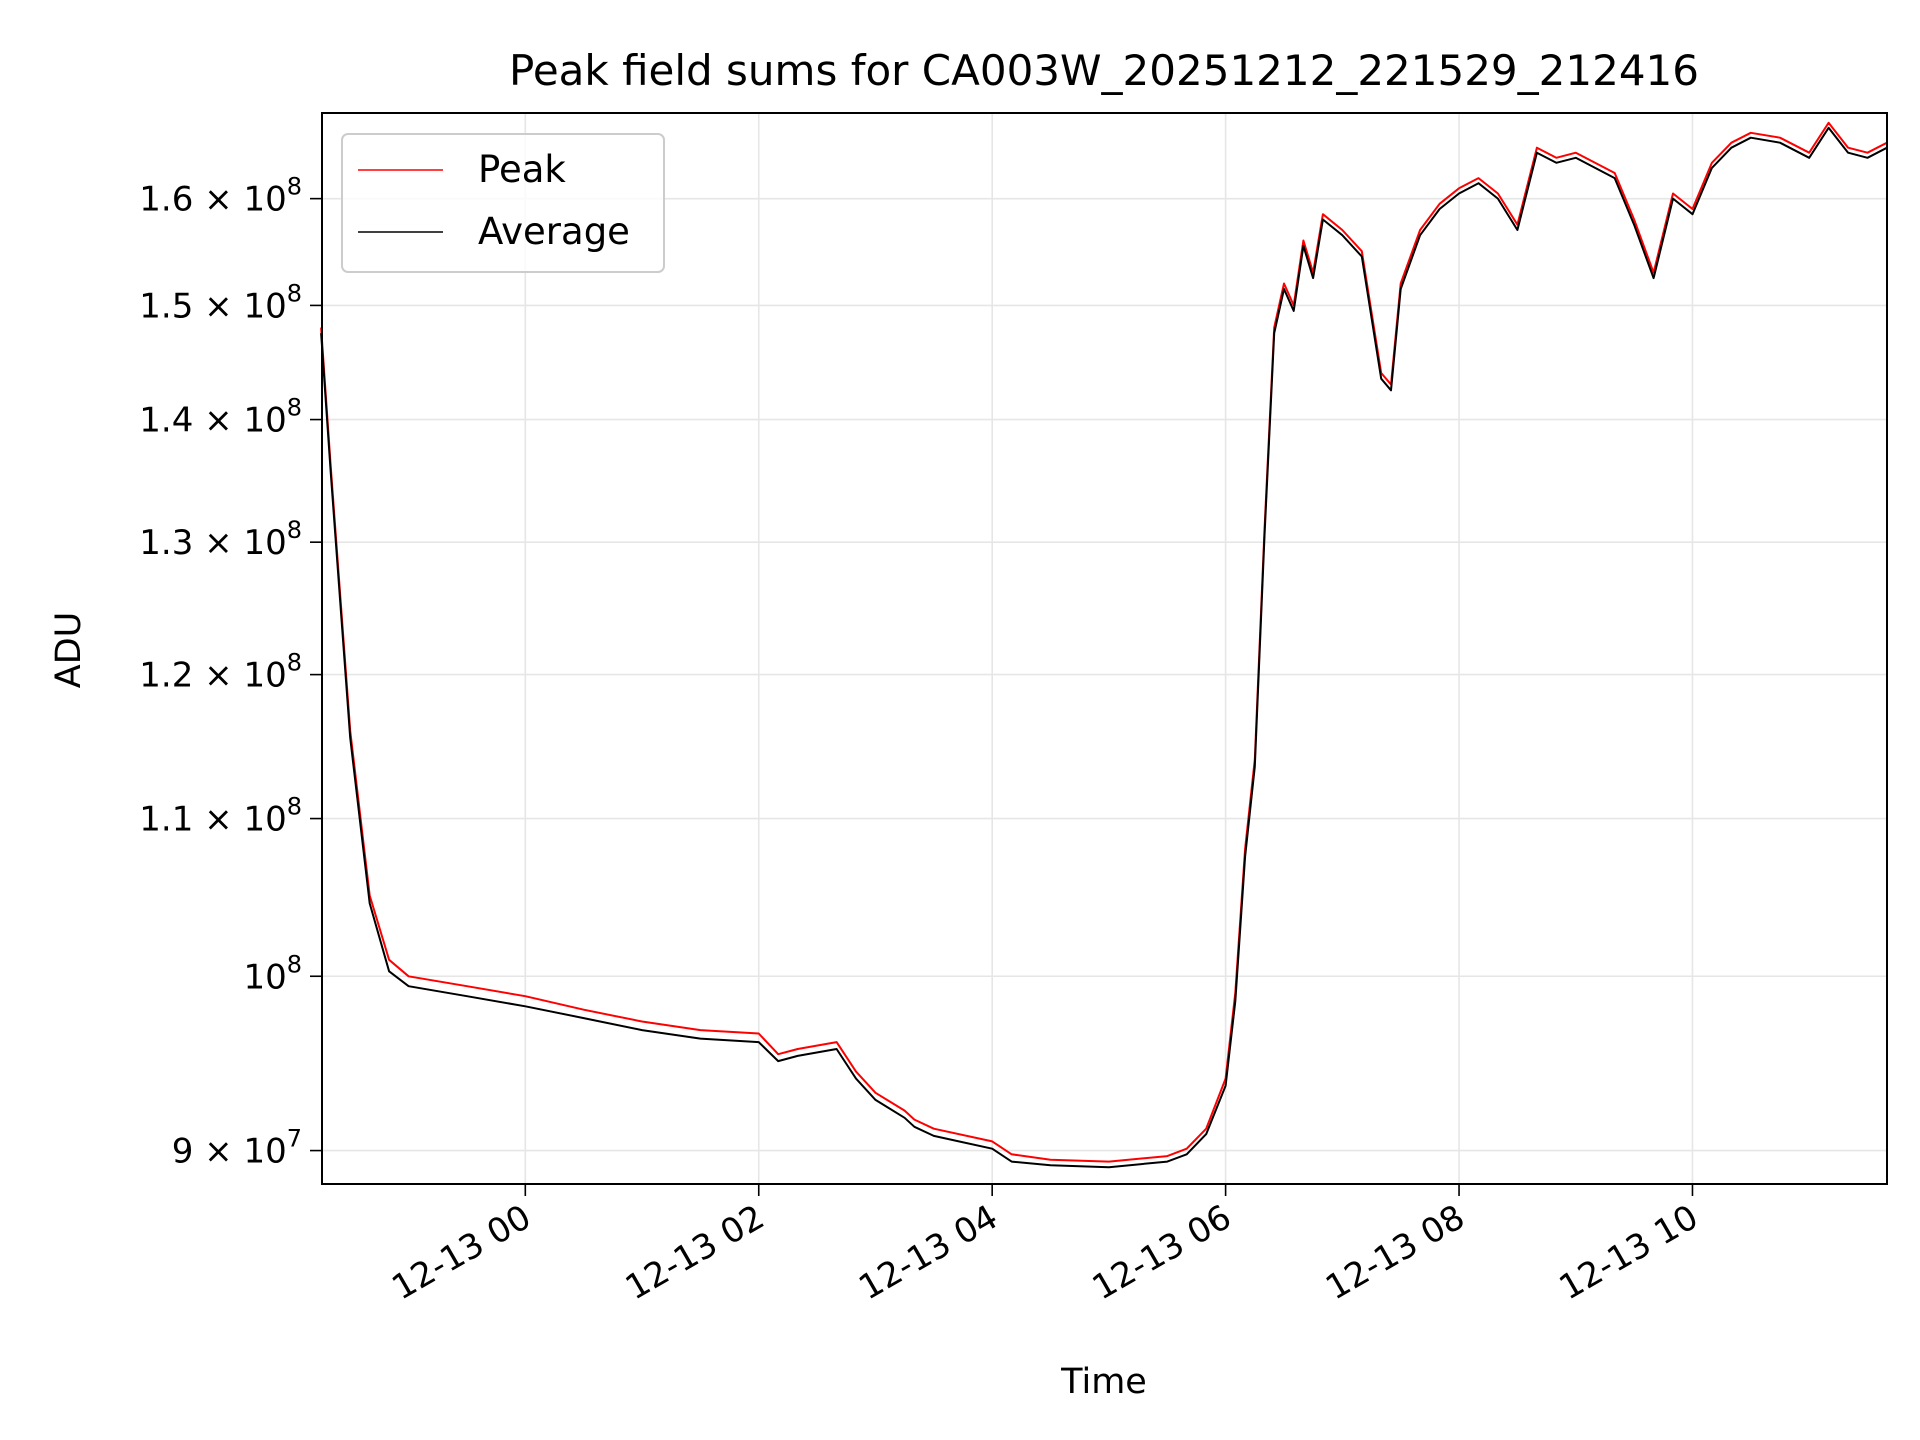 The height and width of the screenshot is (1440, 1920). I want to click on y-tick-mantissa: 1.4, so click(166, 421).